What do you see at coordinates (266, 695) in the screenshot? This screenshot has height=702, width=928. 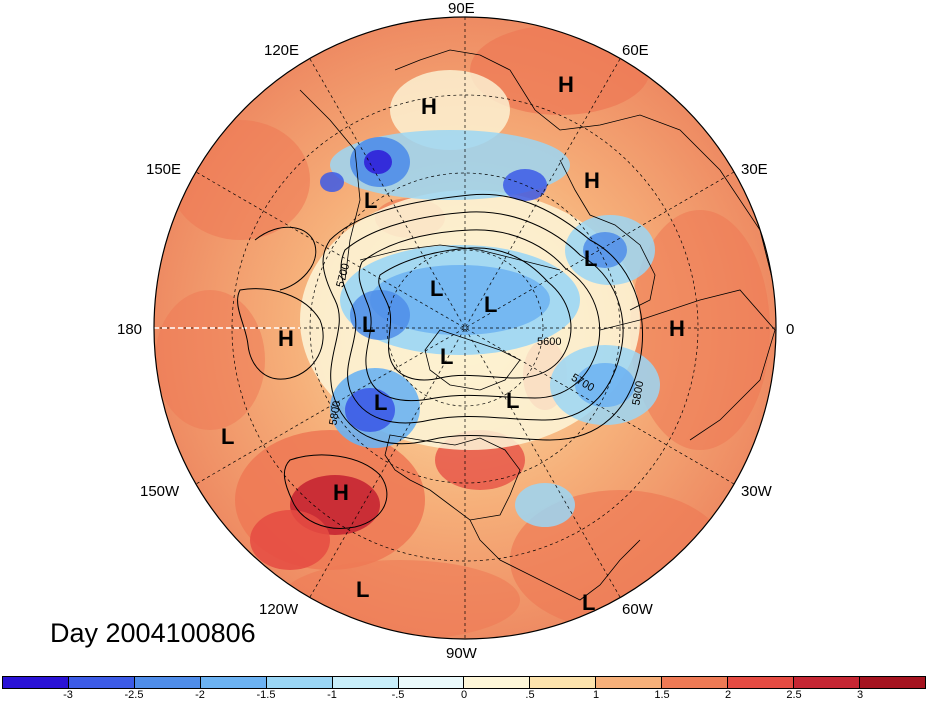 I see `colorbar-tick-label: -1.5` at bounding box center [266, 695].